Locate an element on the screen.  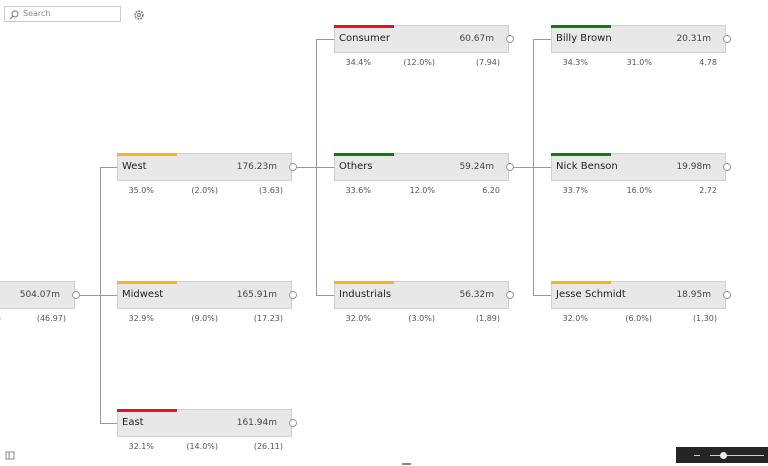
node-value: 19.98m is located at coordinates (693, 167).